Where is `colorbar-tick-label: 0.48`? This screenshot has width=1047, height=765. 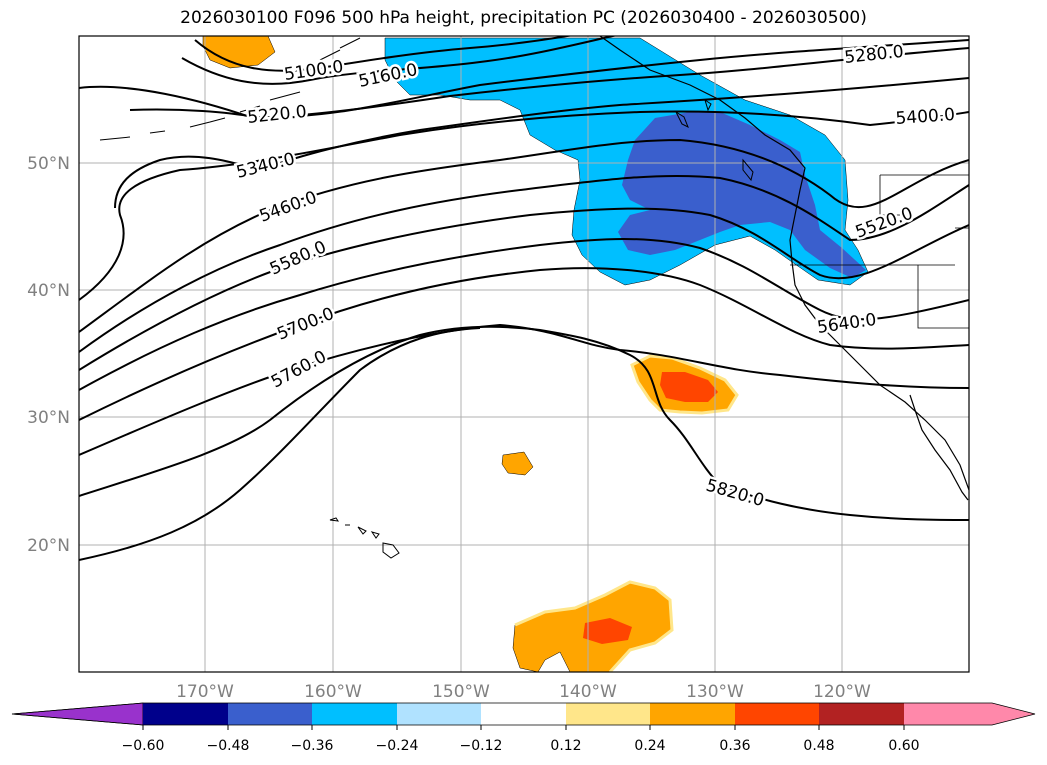
colorbar-tick-label: 0.48 is located at coordinates (818, 746).